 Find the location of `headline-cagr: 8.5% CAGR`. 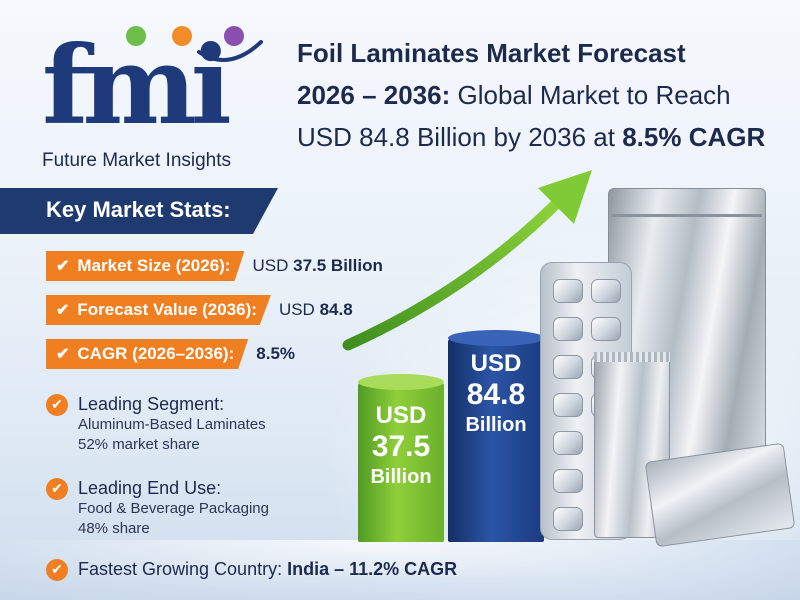

headline-cagr: 8.5% CAGR is located at coordinates (694, 137).